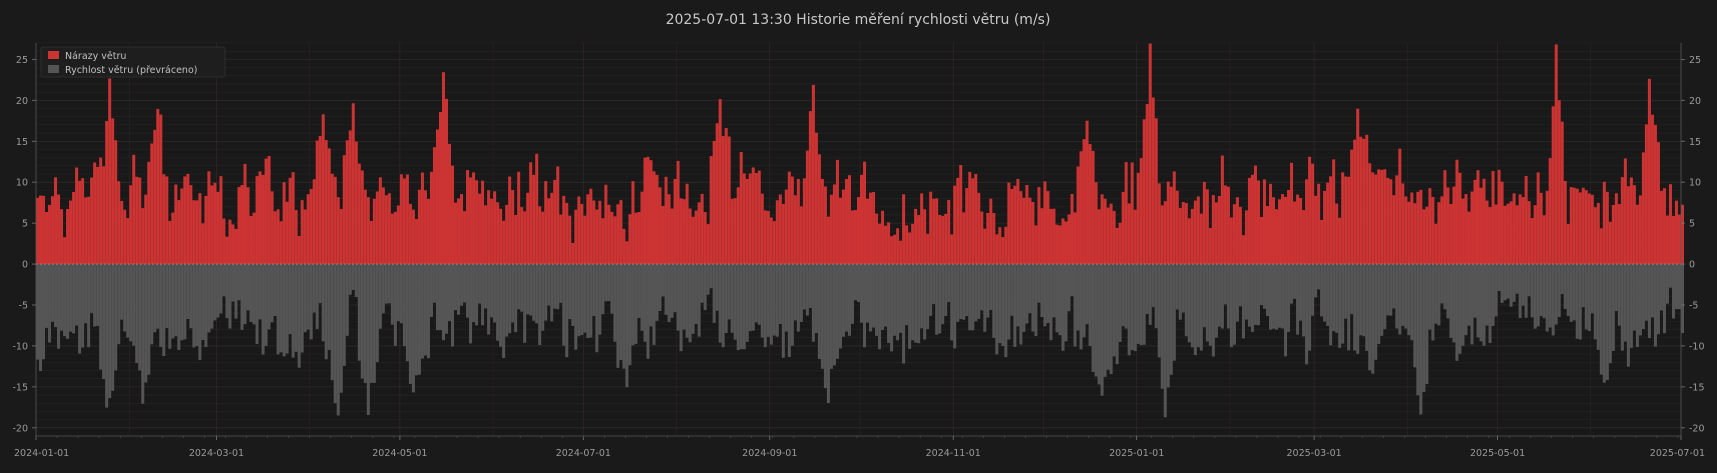  What do you see at coordinates (25, 224) in the screenshot?
I see `y-tick-label: 5` at bounding box center [25, 224].